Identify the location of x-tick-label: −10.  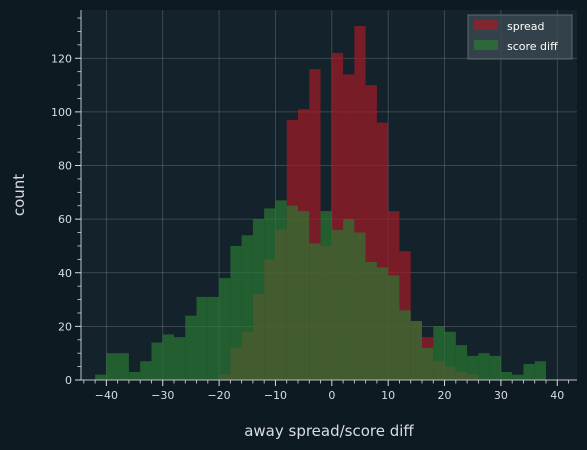
(275, 395).